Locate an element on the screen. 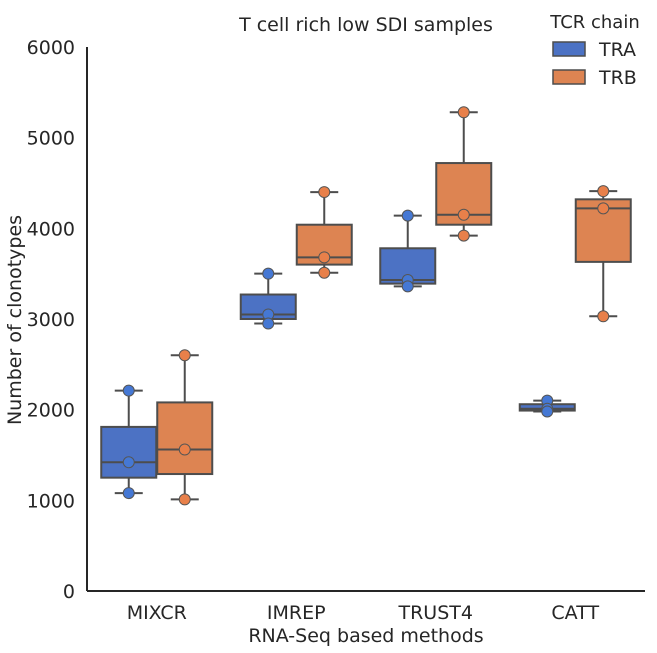  chart-title: T cell rich low SDI samples is located at coordinates (365, 25).